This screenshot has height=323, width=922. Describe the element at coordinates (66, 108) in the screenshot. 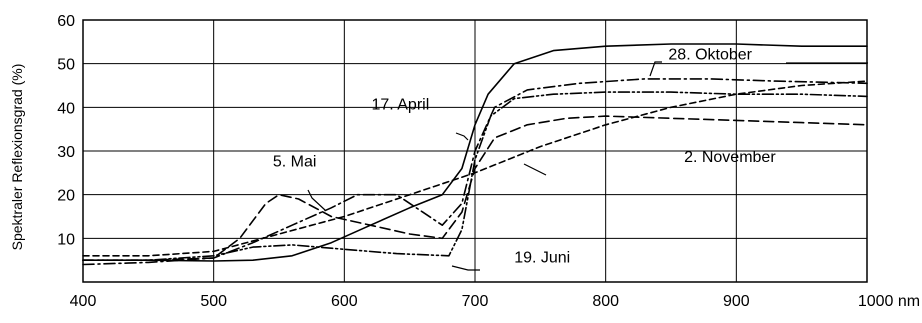

I see `y-tick-label: 40` at that location.